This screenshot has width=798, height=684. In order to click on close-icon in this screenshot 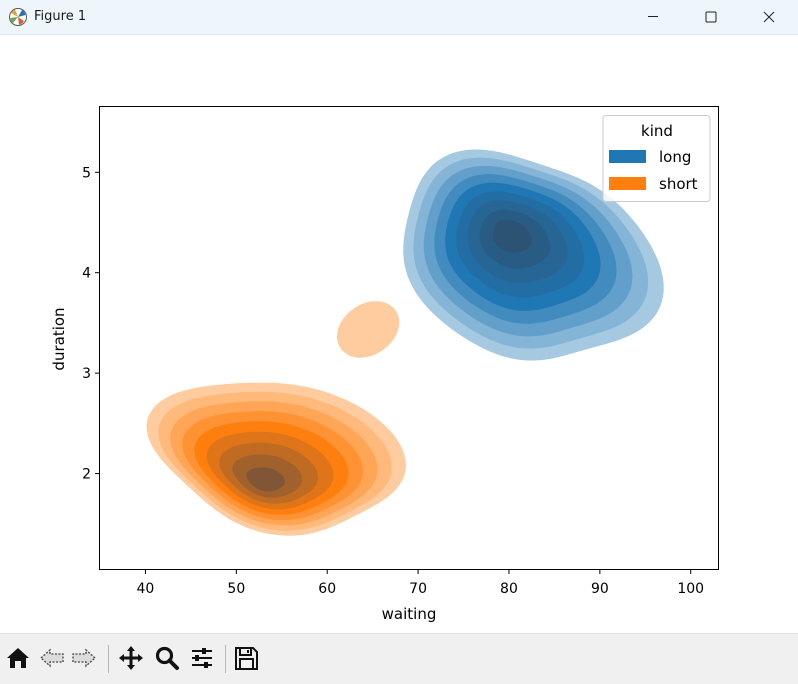, I will do `click(769, 17)`.